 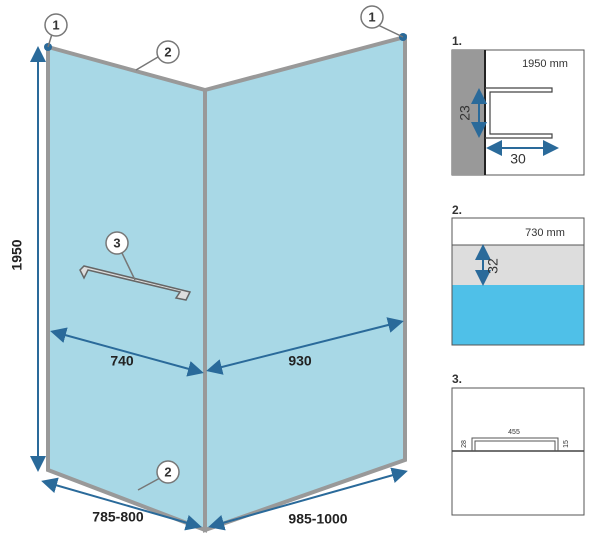 What do you see at coordinates (545, 233) in the screenshot?
I see `detail-size: 730 mm` at bounding box center [545, 233].